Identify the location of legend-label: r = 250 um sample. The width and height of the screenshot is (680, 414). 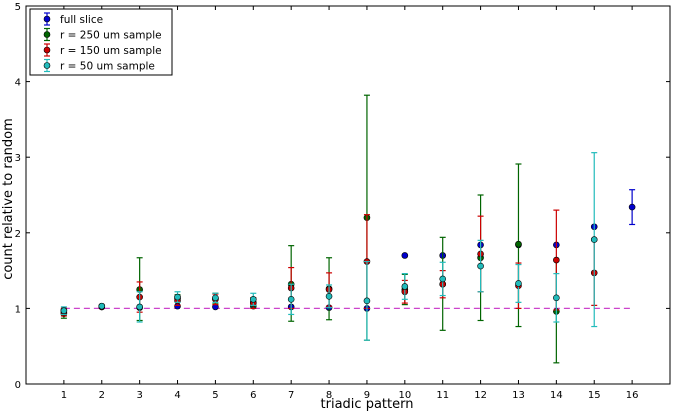
(111, 36).